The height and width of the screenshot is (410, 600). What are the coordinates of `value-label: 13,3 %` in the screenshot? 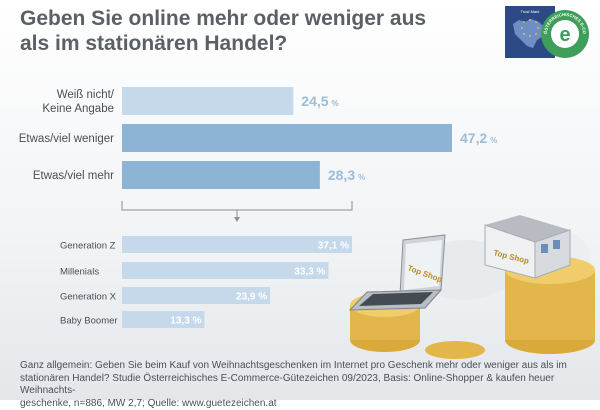 It's located at (185, 321).